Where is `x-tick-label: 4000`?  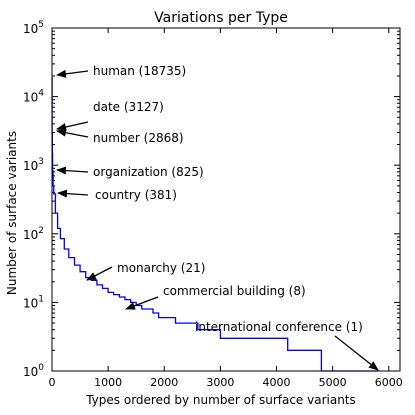 x-tick-label: 4000 is located at coordinates (277, 382).